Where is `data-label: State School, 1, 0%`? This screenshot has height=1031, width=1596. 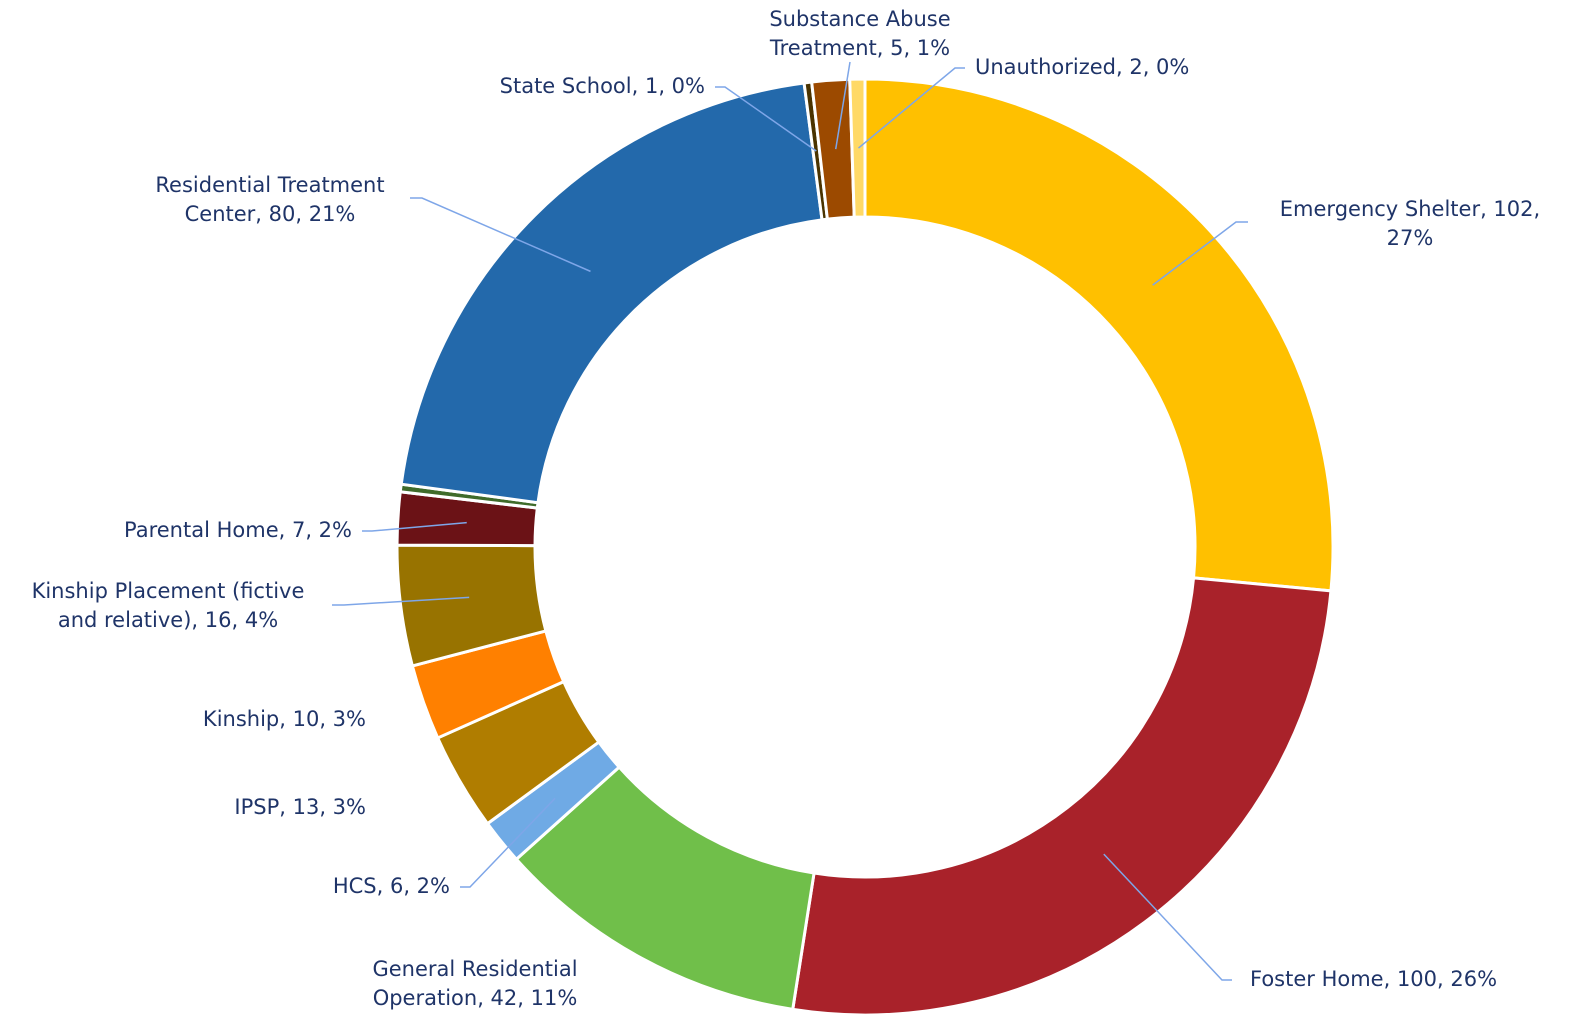 data-label: State School, 1, 0% is located at coordinates (602, 86).